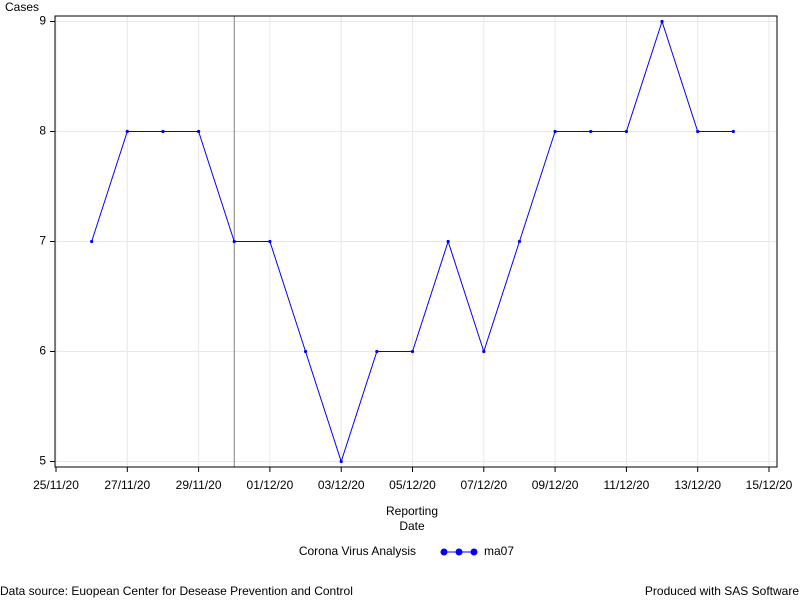 The width and height of the screenshot is (800, 600). Describe the element at coordinates (412, 518) in the screenshot. I see `x-axis-label: Reporting Date` at that location.